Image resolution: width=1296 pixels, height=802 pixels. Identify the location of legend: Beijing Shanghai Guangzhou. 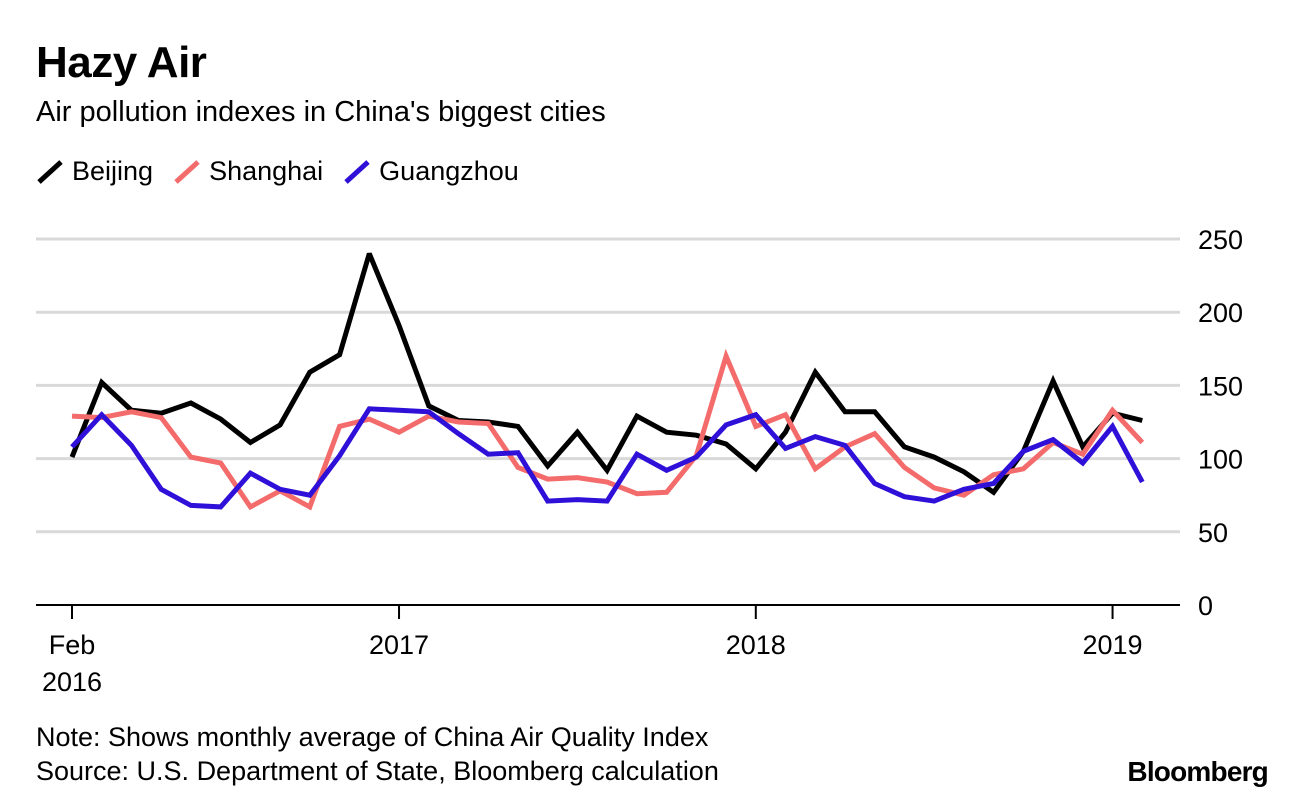
(287, 171).